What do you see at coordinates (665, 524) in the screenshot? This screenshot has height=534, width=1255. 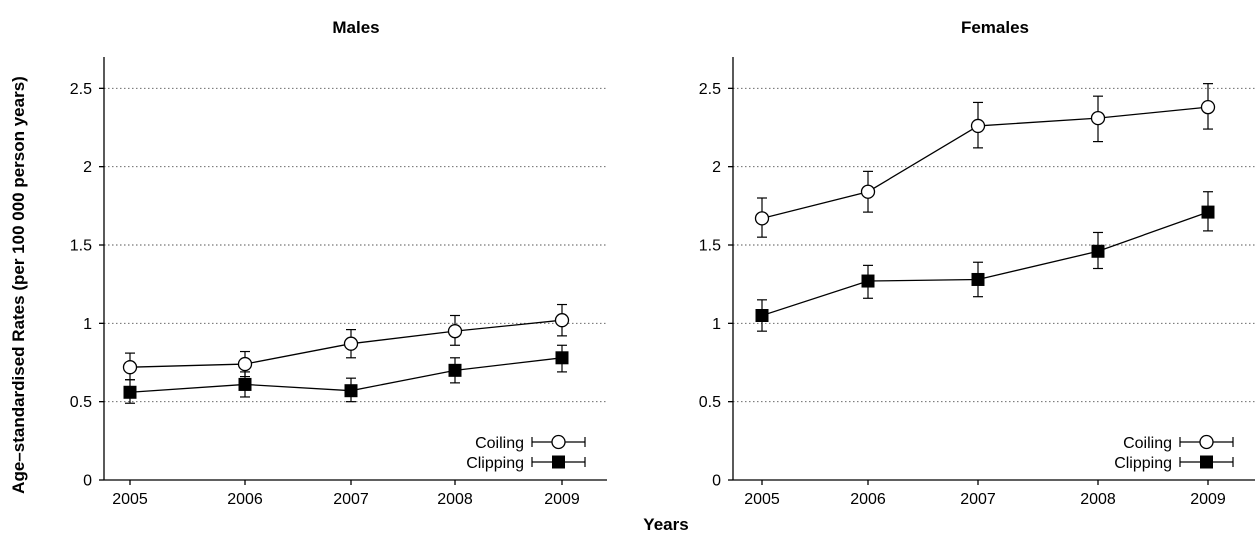 I see `x-axis-title: Years` at bounding box center [665, 524].